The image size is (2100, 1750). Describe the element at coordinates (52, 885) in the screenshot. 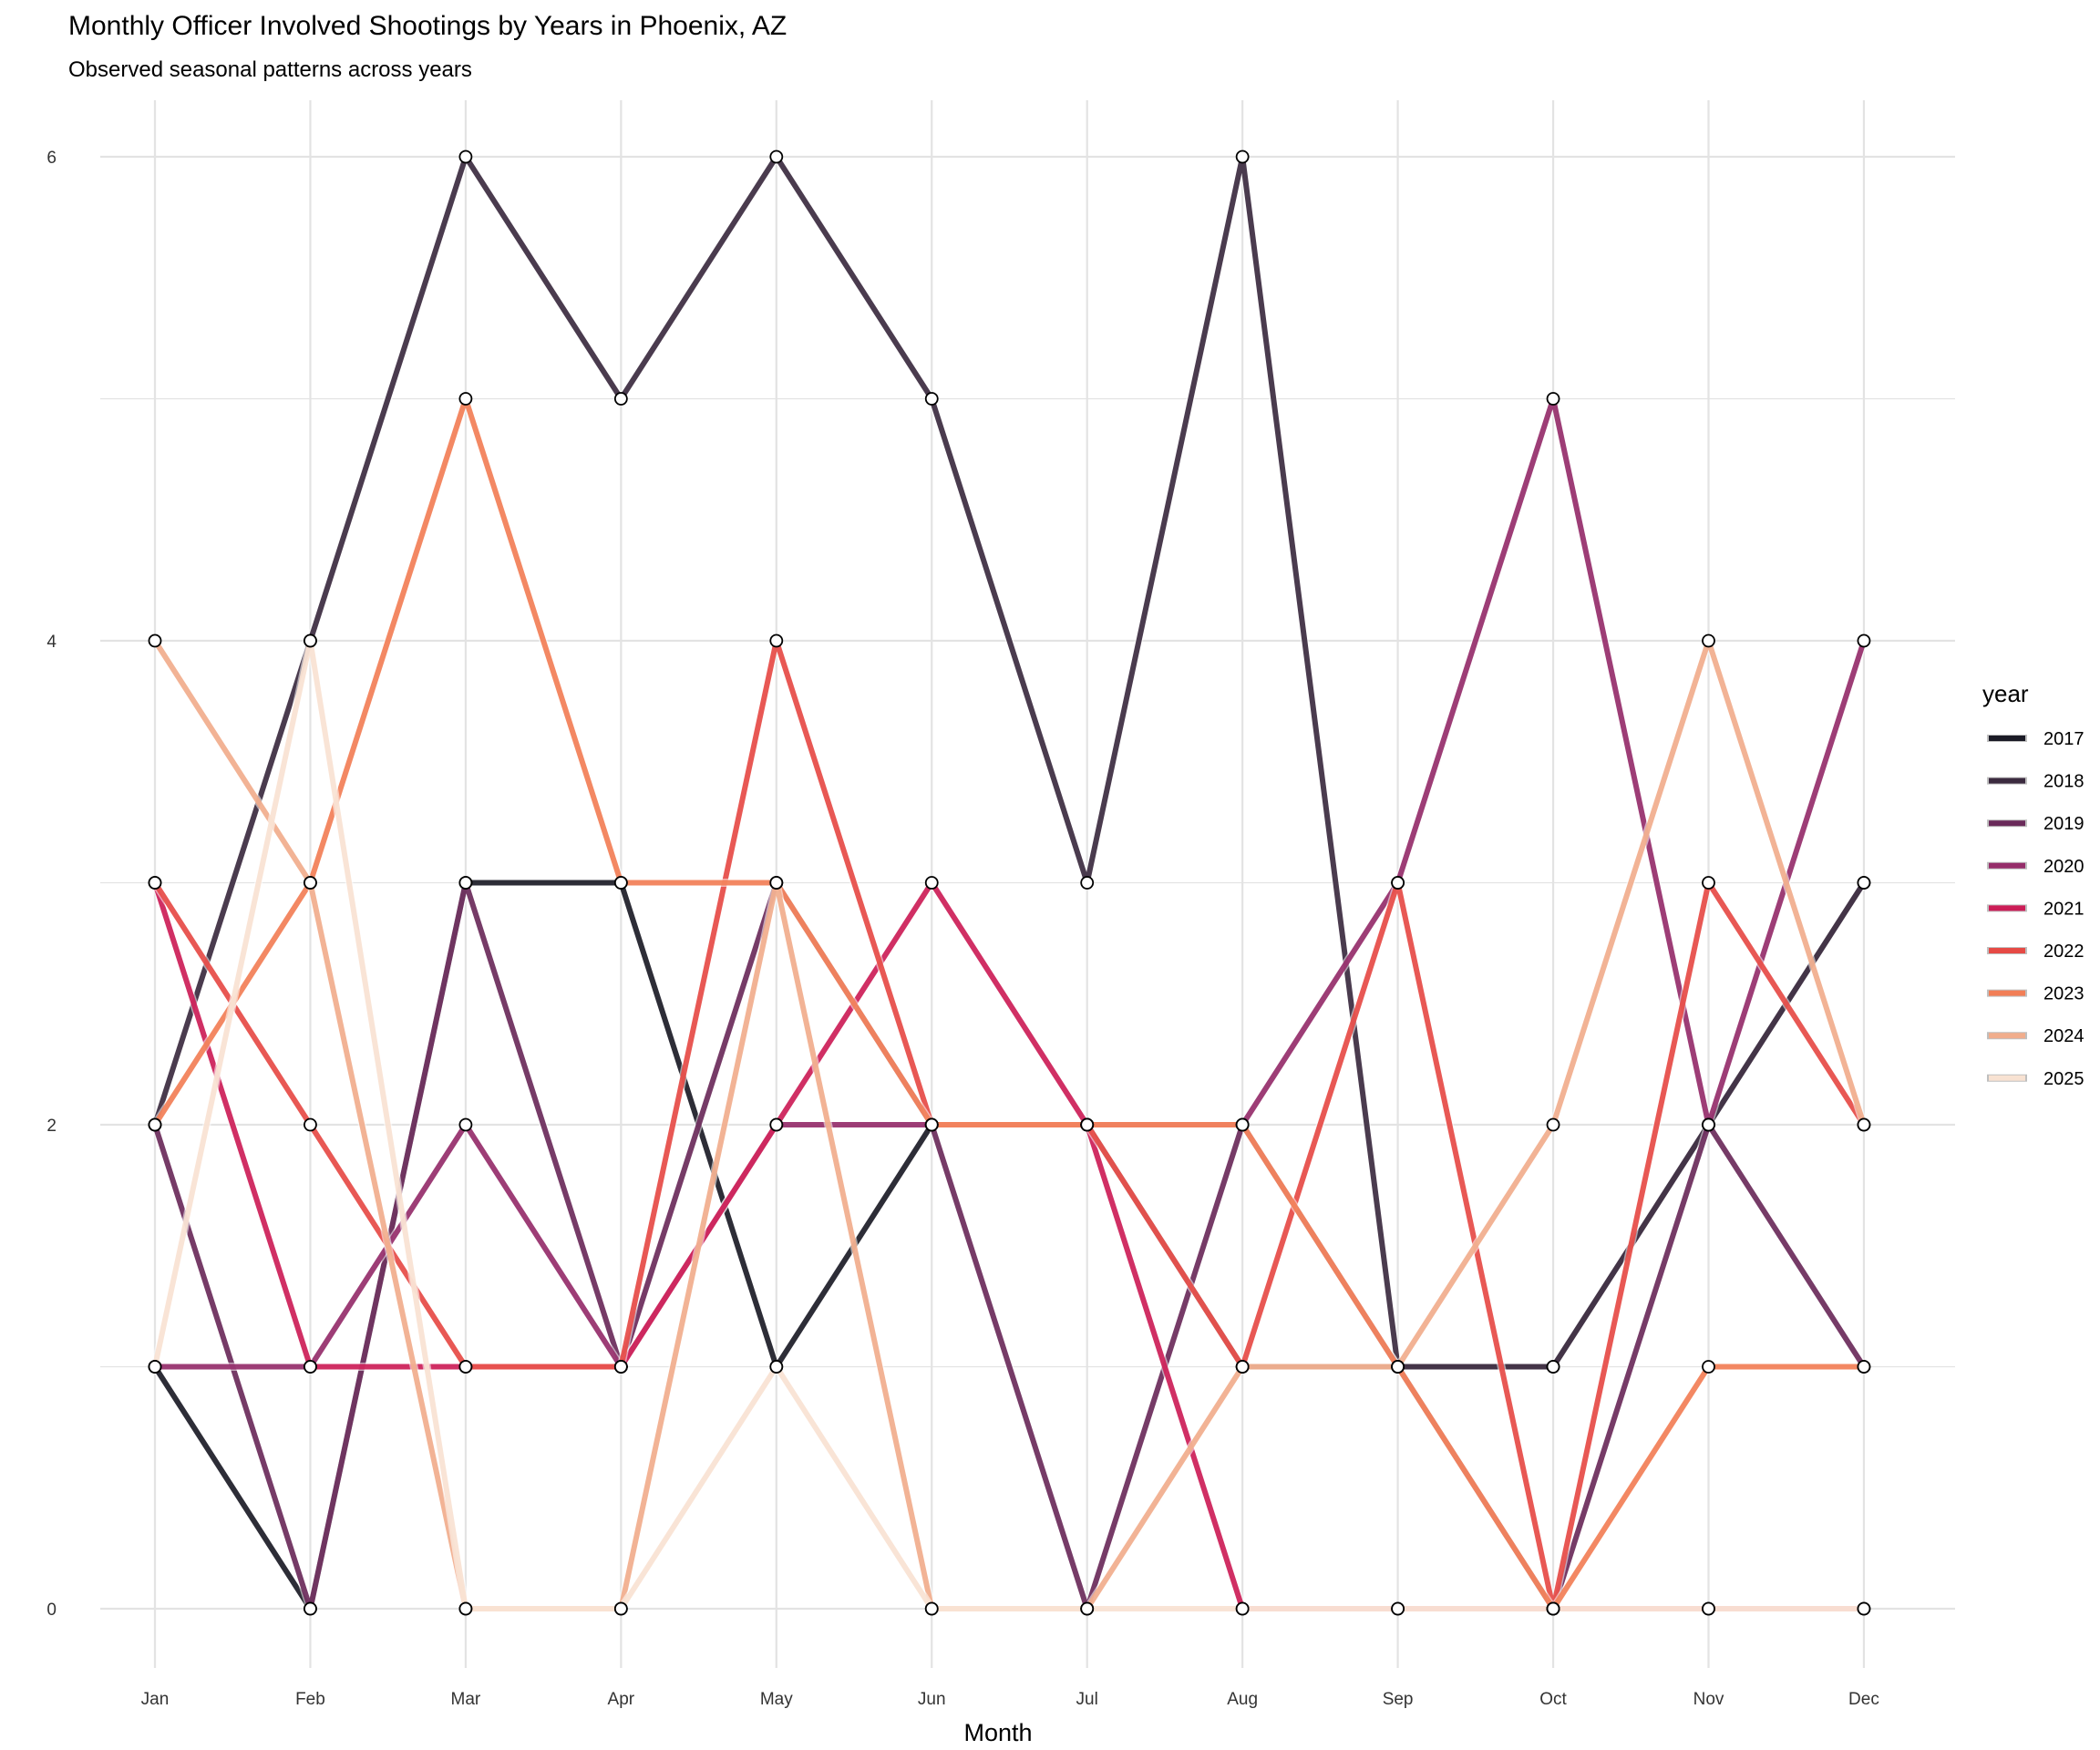

I see `y-axis-ticks: 0 2 4 6` at that location.